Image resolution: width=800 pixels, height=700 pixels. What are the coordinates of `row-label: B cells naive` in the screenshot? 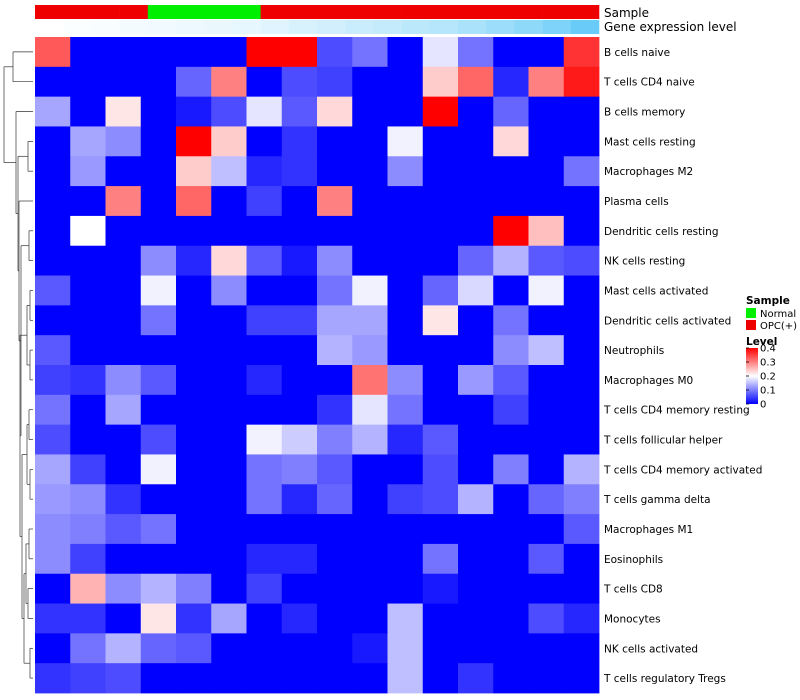 It's located at (637, 53).